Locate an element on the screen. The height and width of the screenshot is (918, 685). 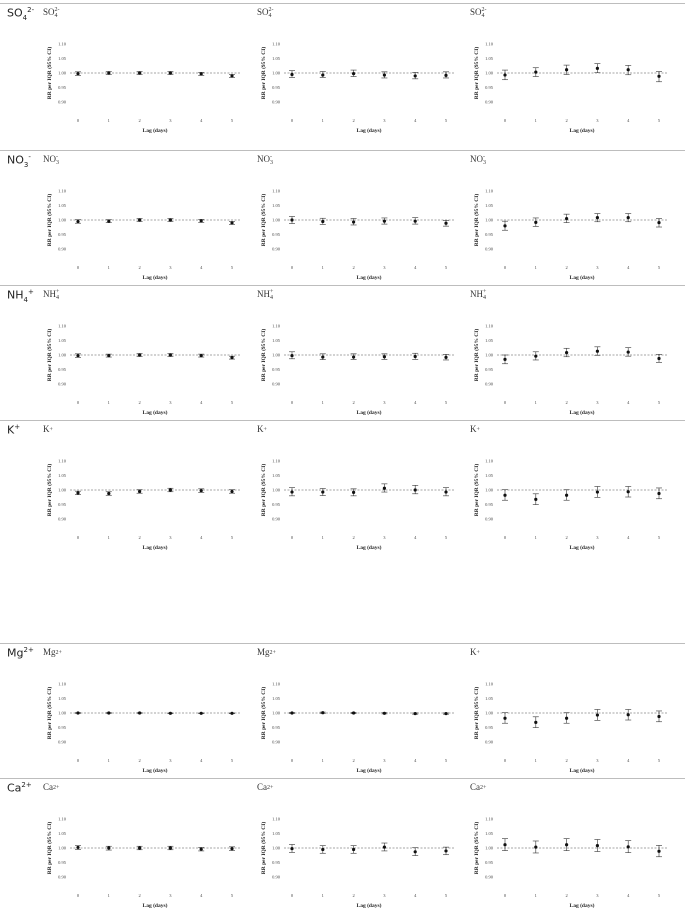
x-tick-label: 1 is located at coordinates (536, 760).